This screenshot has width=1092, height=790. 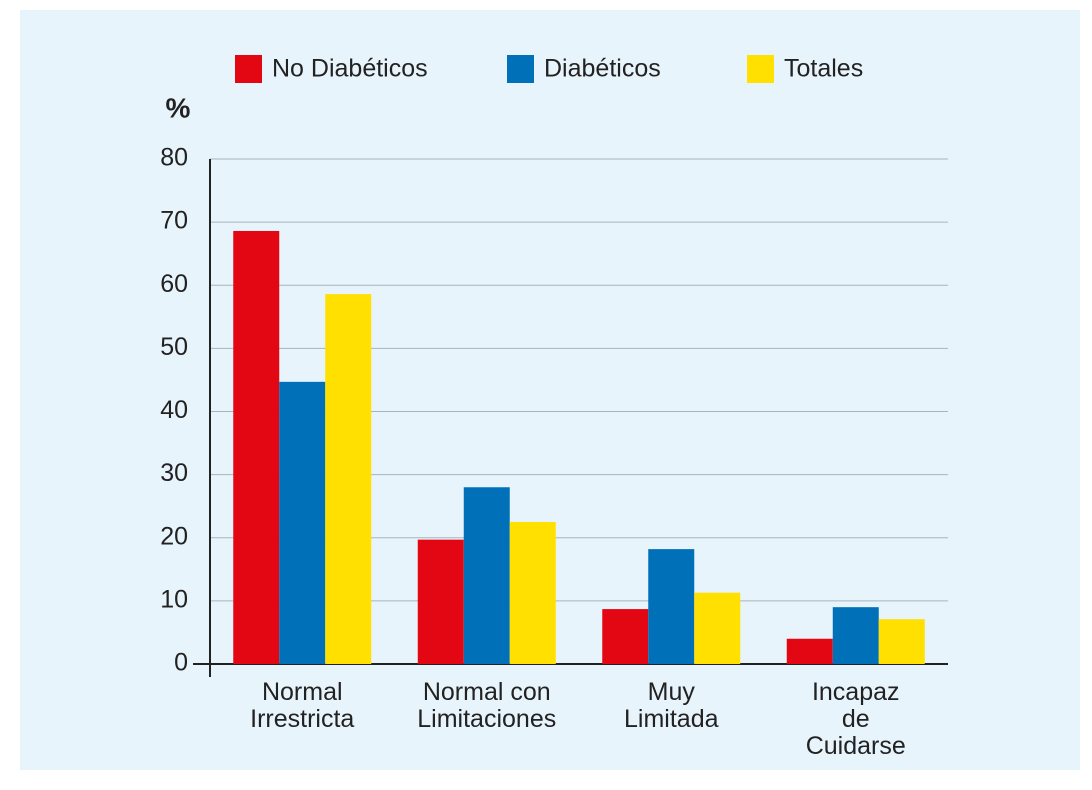 I want to click on y-tick-label: 20, so click(x=174, y=536).